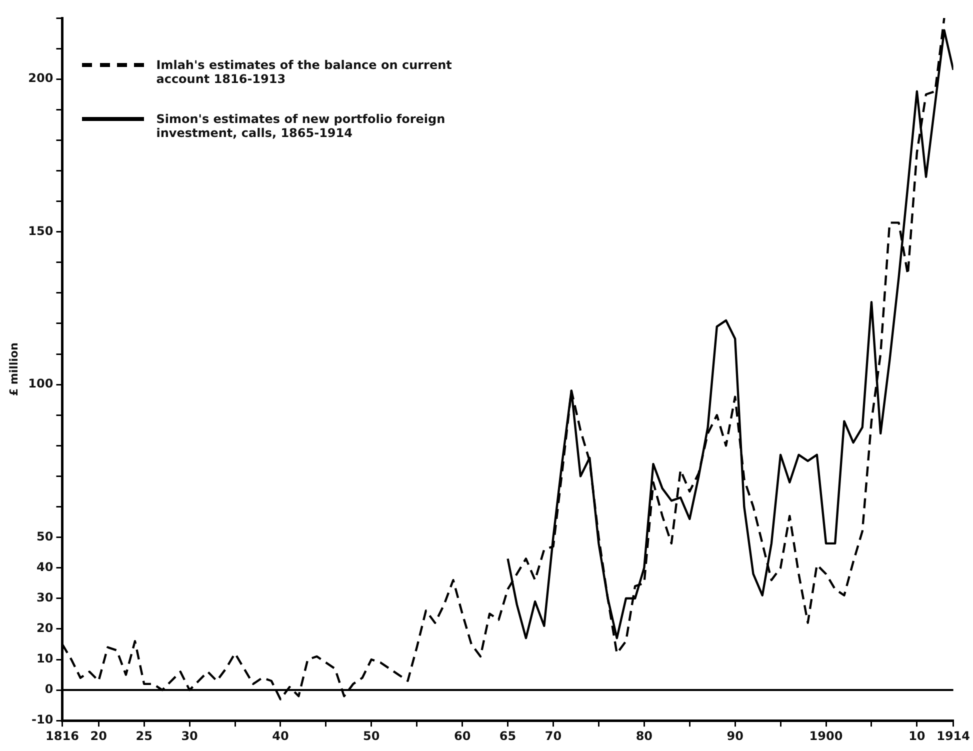 The width and height of the screenshot is (973, 751). I want to click on y-tick-label: 40, so click(45, 567).